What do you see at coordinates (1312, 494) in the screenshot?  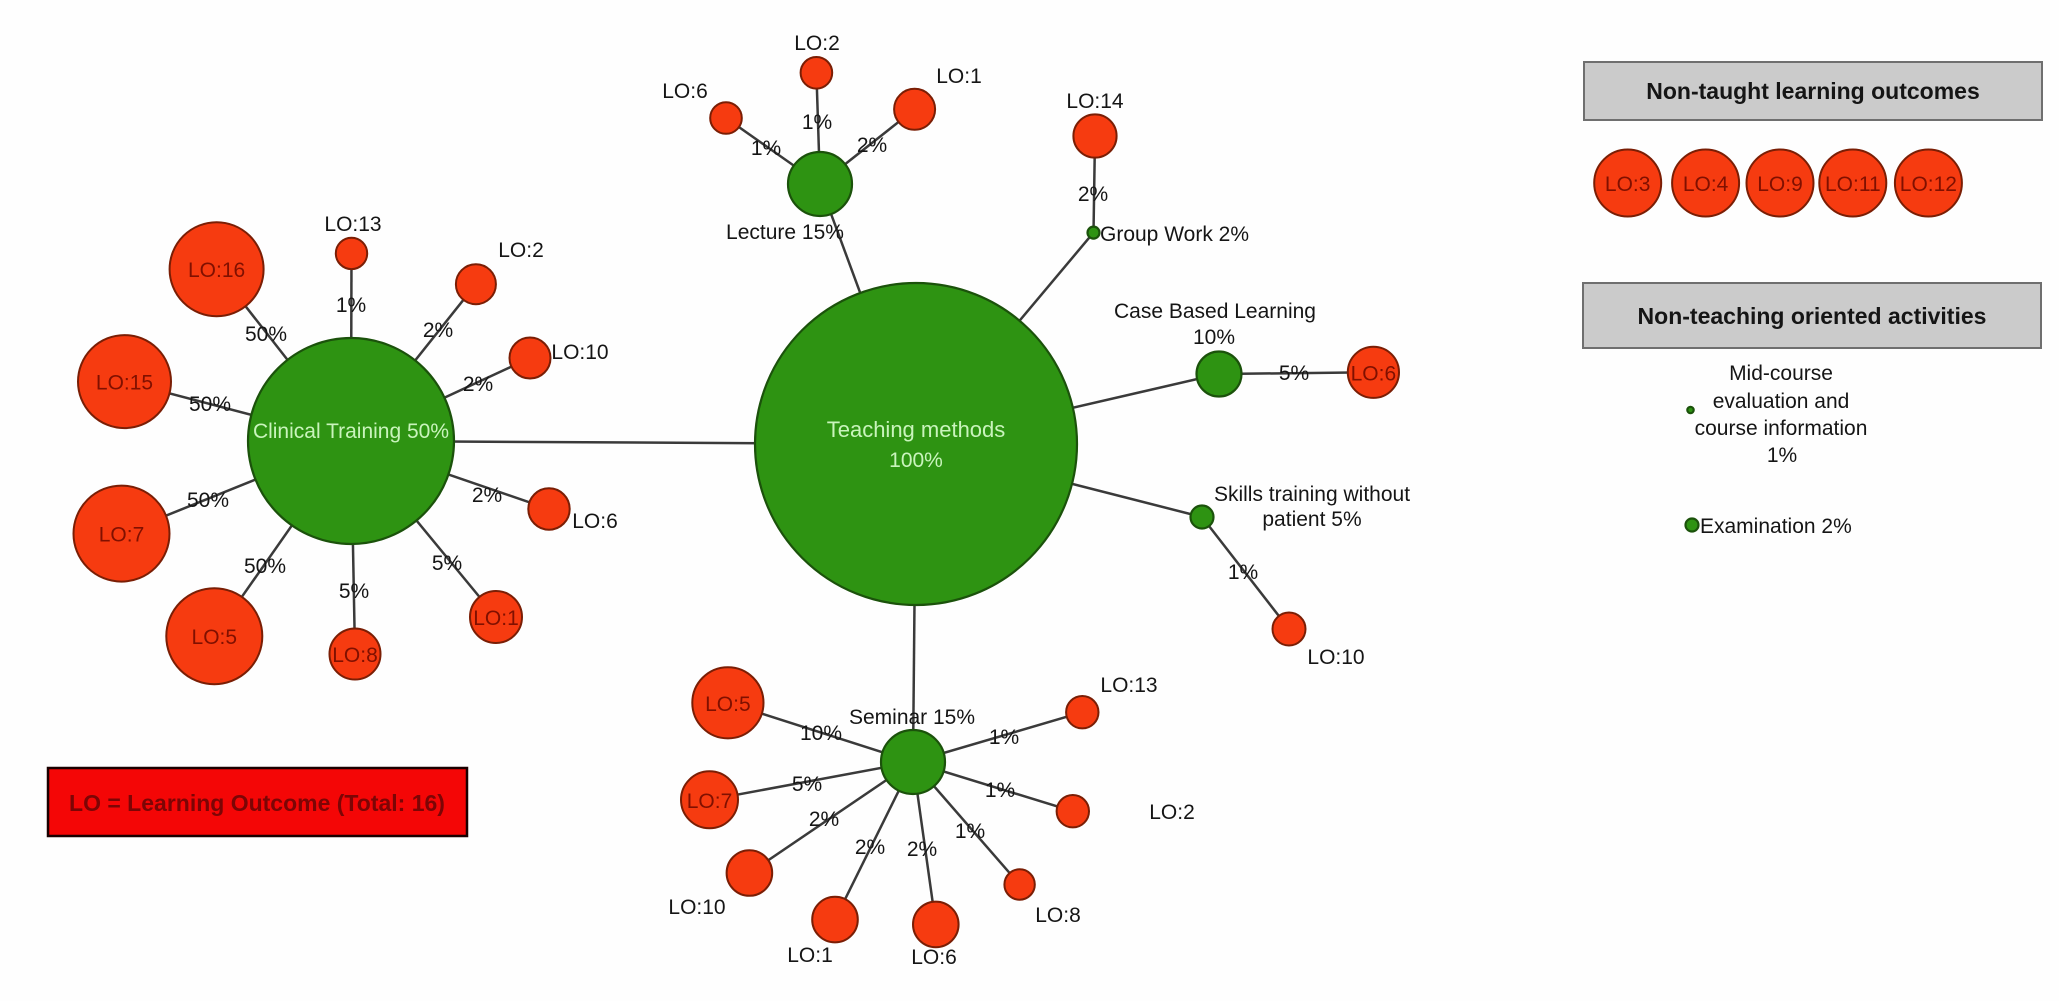 I see `svg-text: Skills training without` at bounding box center [1312, 494].